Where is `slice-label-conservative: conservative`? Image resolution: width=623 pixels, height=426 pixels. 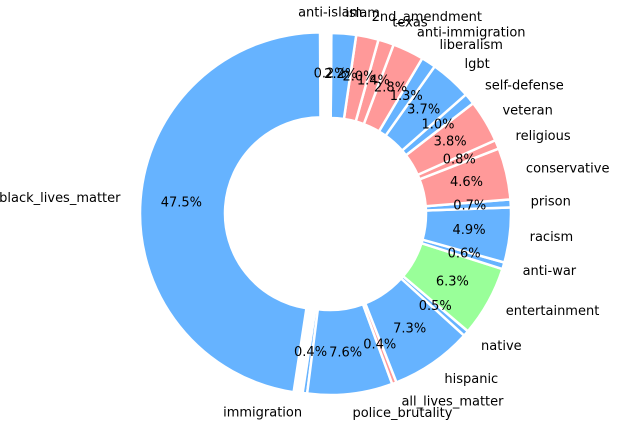 slice-label-conservative: conservative is located at coordinates (568, 169).